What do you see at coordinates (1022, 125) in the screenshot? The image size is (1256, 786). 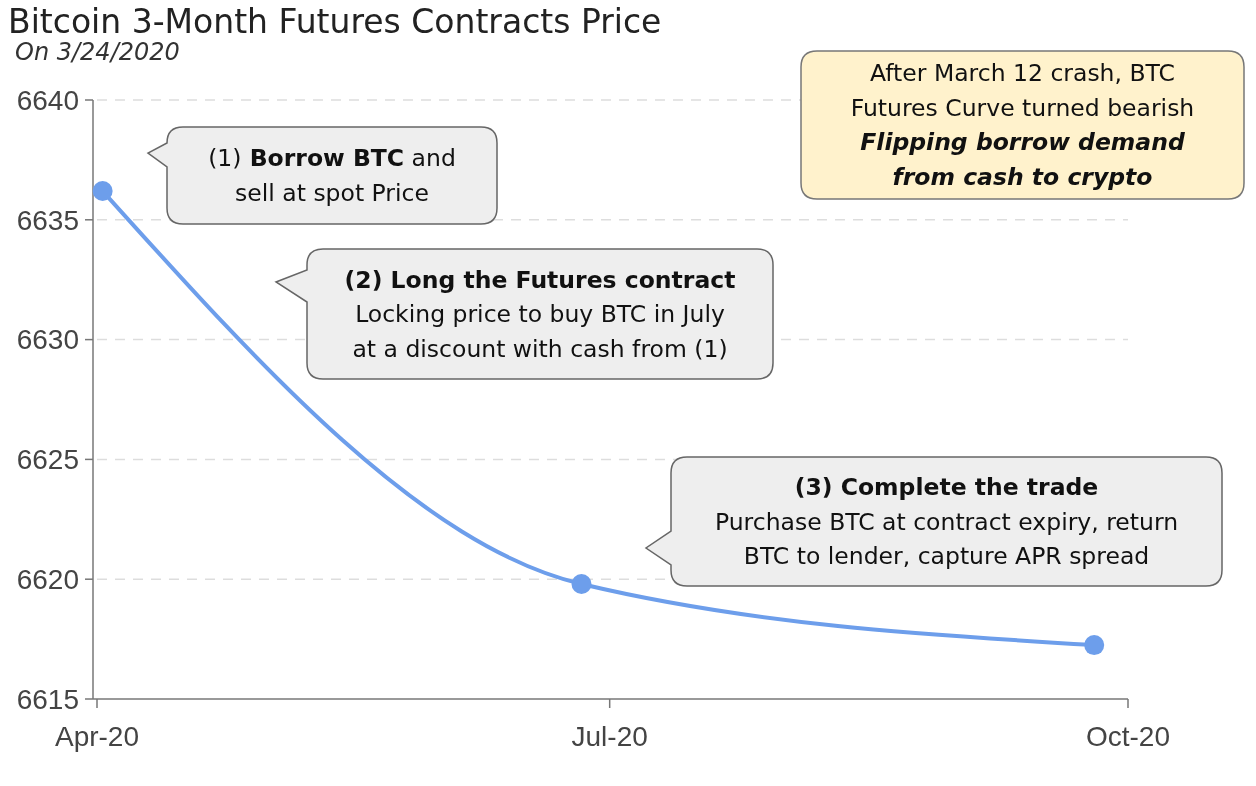 I see `annotation: After March 12 crash, BTC Futures Curve turned bearish Flipping borrow demand from cash to crypto` at bounding box center [1022, 125].